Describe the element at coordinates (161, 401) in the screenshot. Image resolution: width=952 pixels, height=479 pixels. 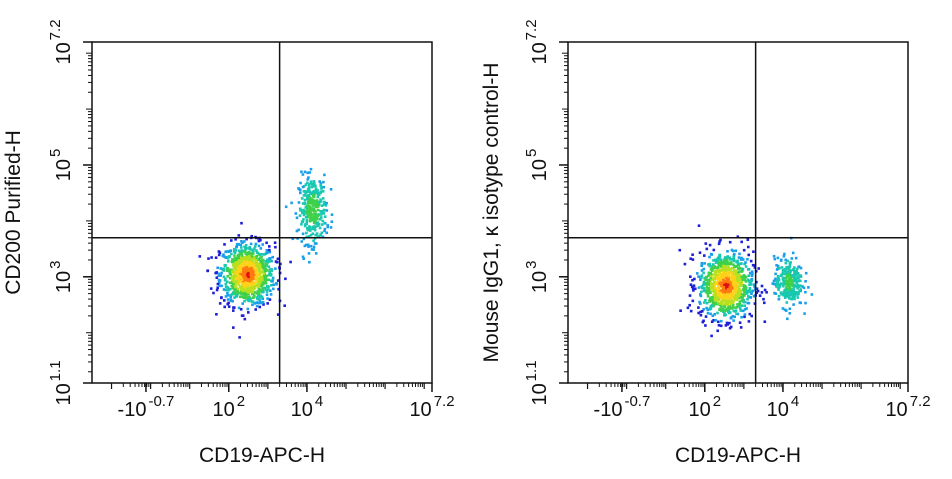
I see `x-tick-exponent: -0.7` at that location.